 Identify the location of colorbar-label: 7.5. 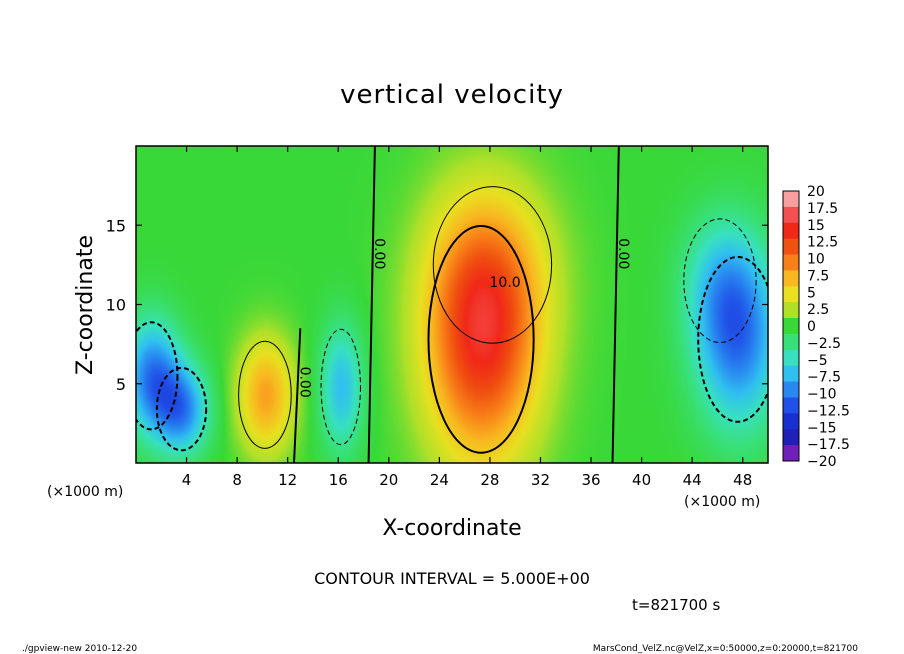
(818, 276).